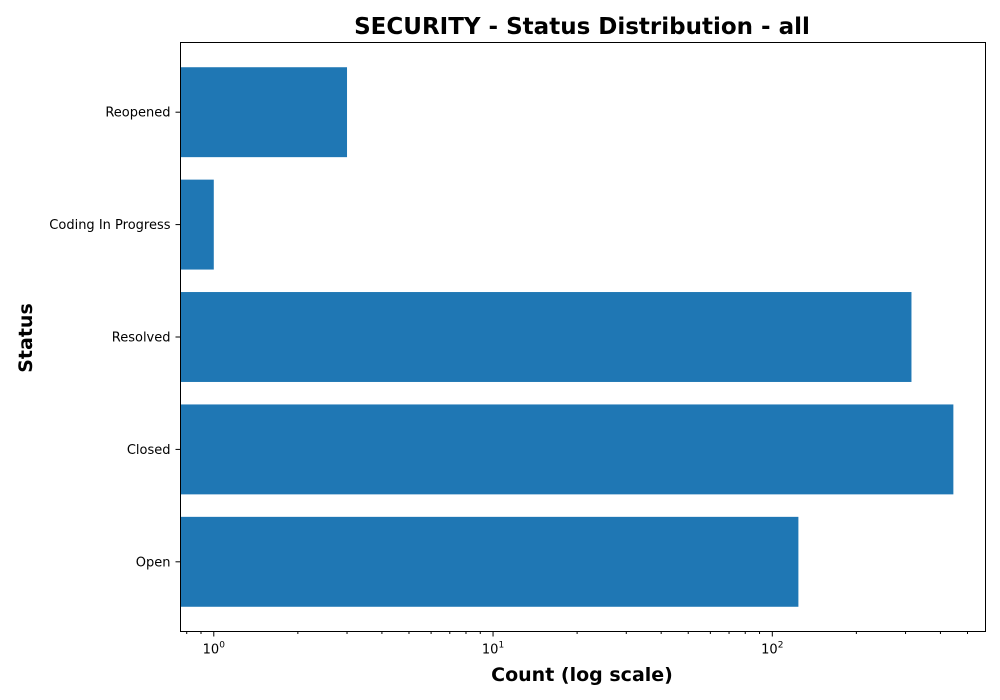 The image size is (1000, 700). What do you see at coordinates (567, 449) in the screenshot?
I see `bar-closed` at bounding box center [567, 449].